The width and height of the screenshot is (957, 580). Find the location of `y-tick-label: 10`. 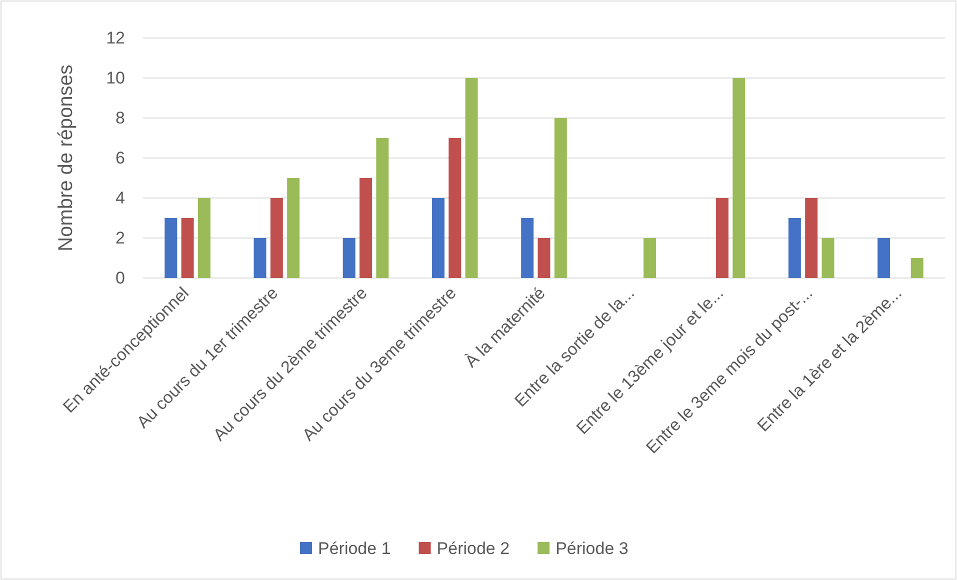

y-tick-label: 10 is located at coordinates (115, 78).